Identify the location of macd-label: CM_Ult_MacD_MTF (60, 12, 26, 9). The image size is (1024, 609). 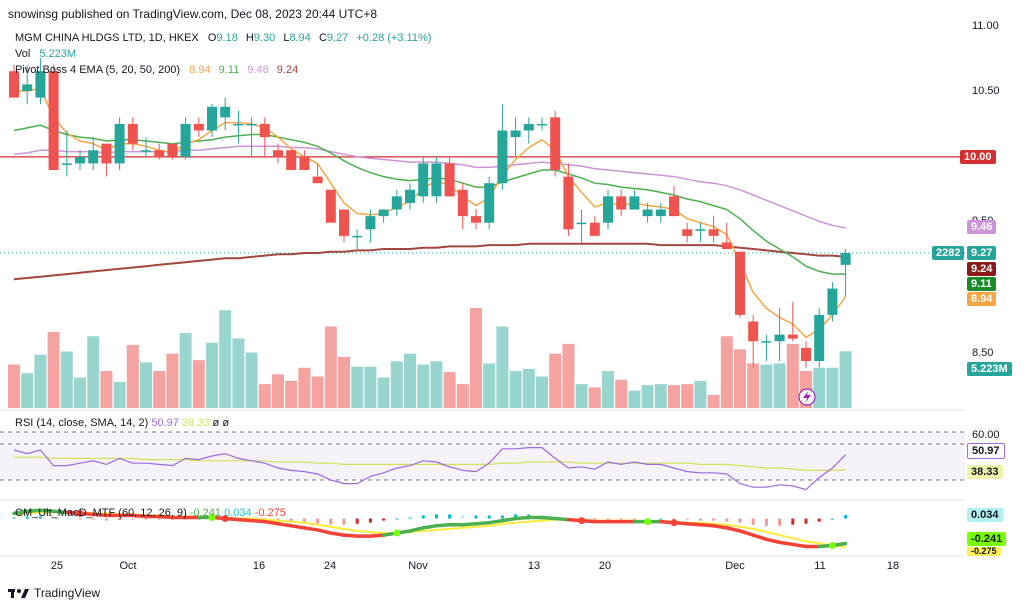
(101, 513).